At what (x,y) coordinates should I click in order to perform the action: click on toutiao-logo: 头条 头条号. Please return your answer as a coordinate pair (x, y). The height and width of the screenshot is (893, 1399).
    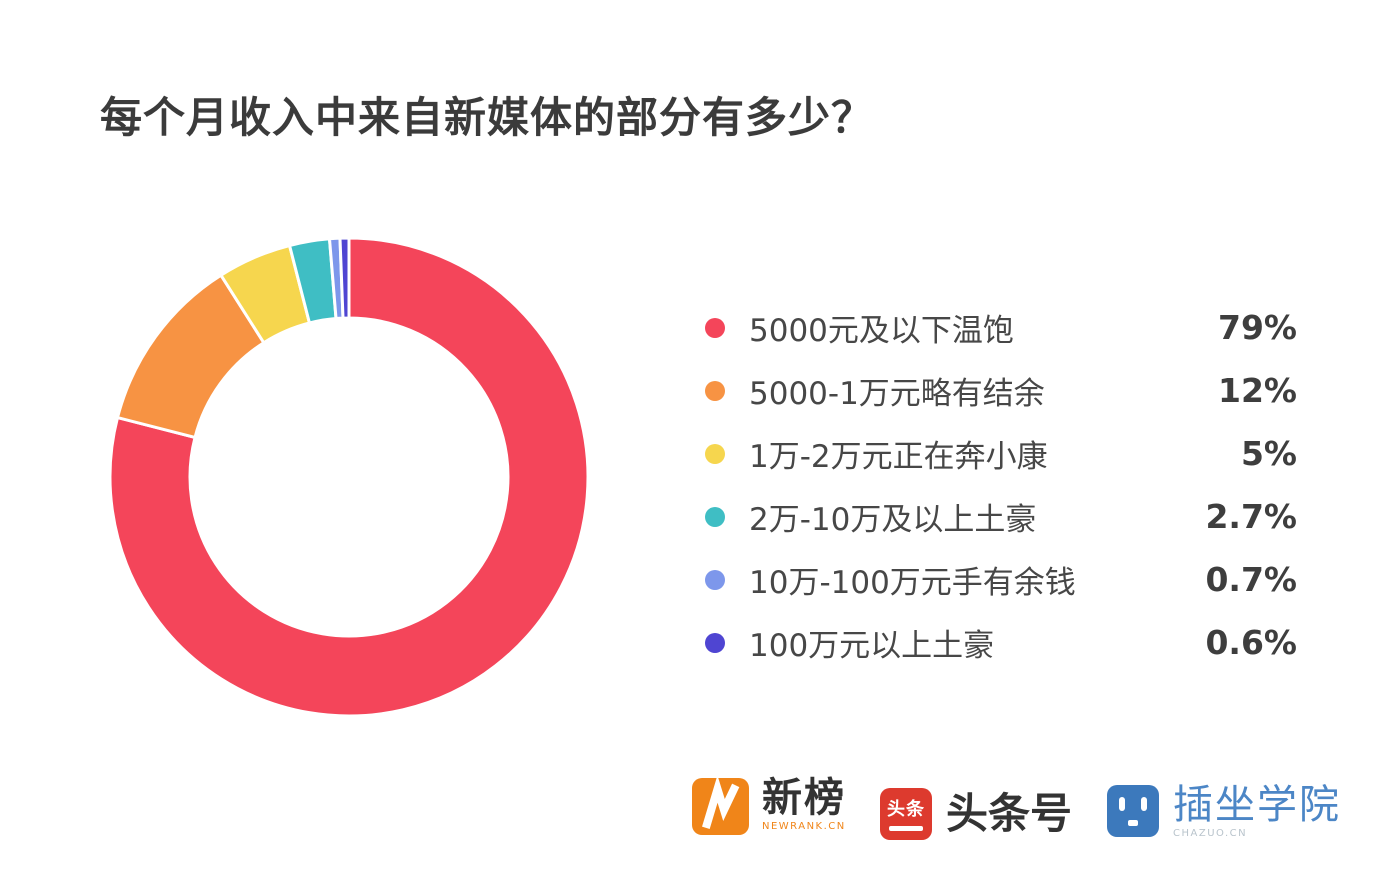
    Looking at the image, I should click on (976, 814).